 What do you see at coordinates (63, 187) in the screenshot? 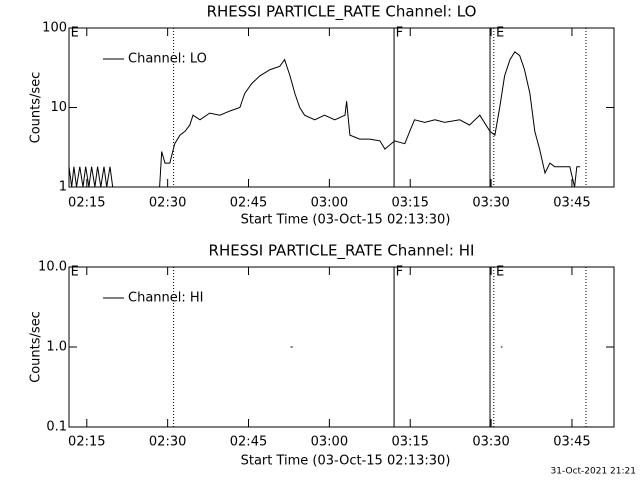
I see `y-tick-label: 1` at bounding box center [63, 187].